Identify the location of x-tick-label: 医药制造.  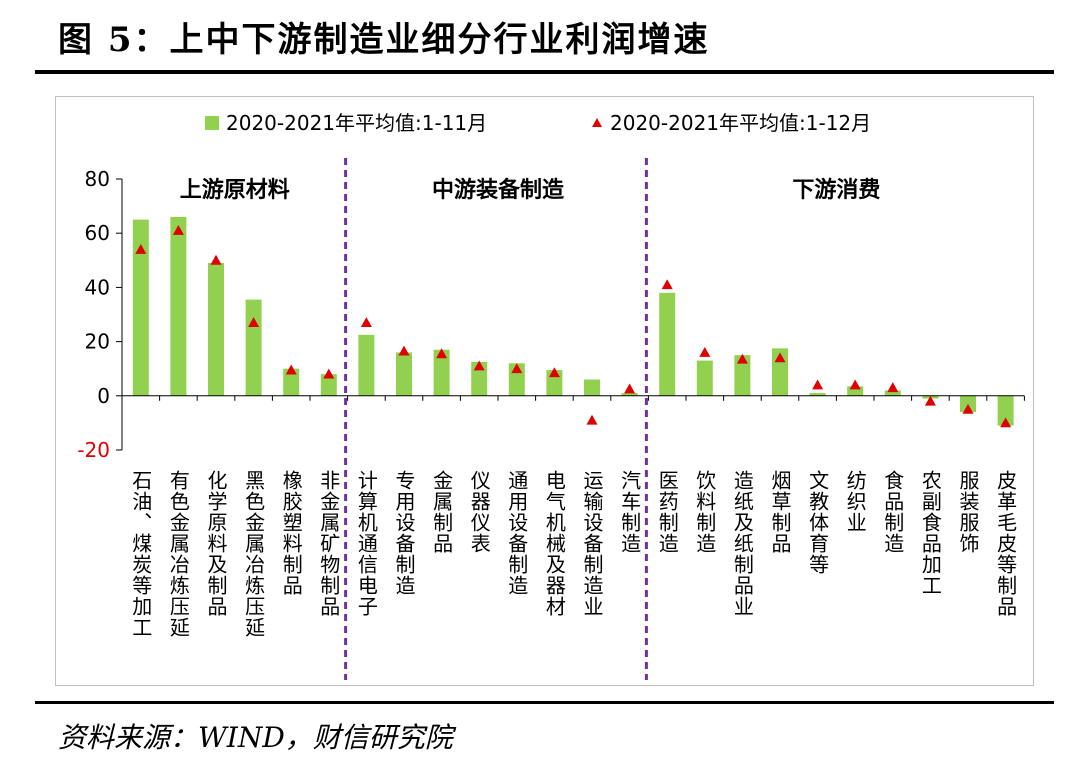
(667, 512).